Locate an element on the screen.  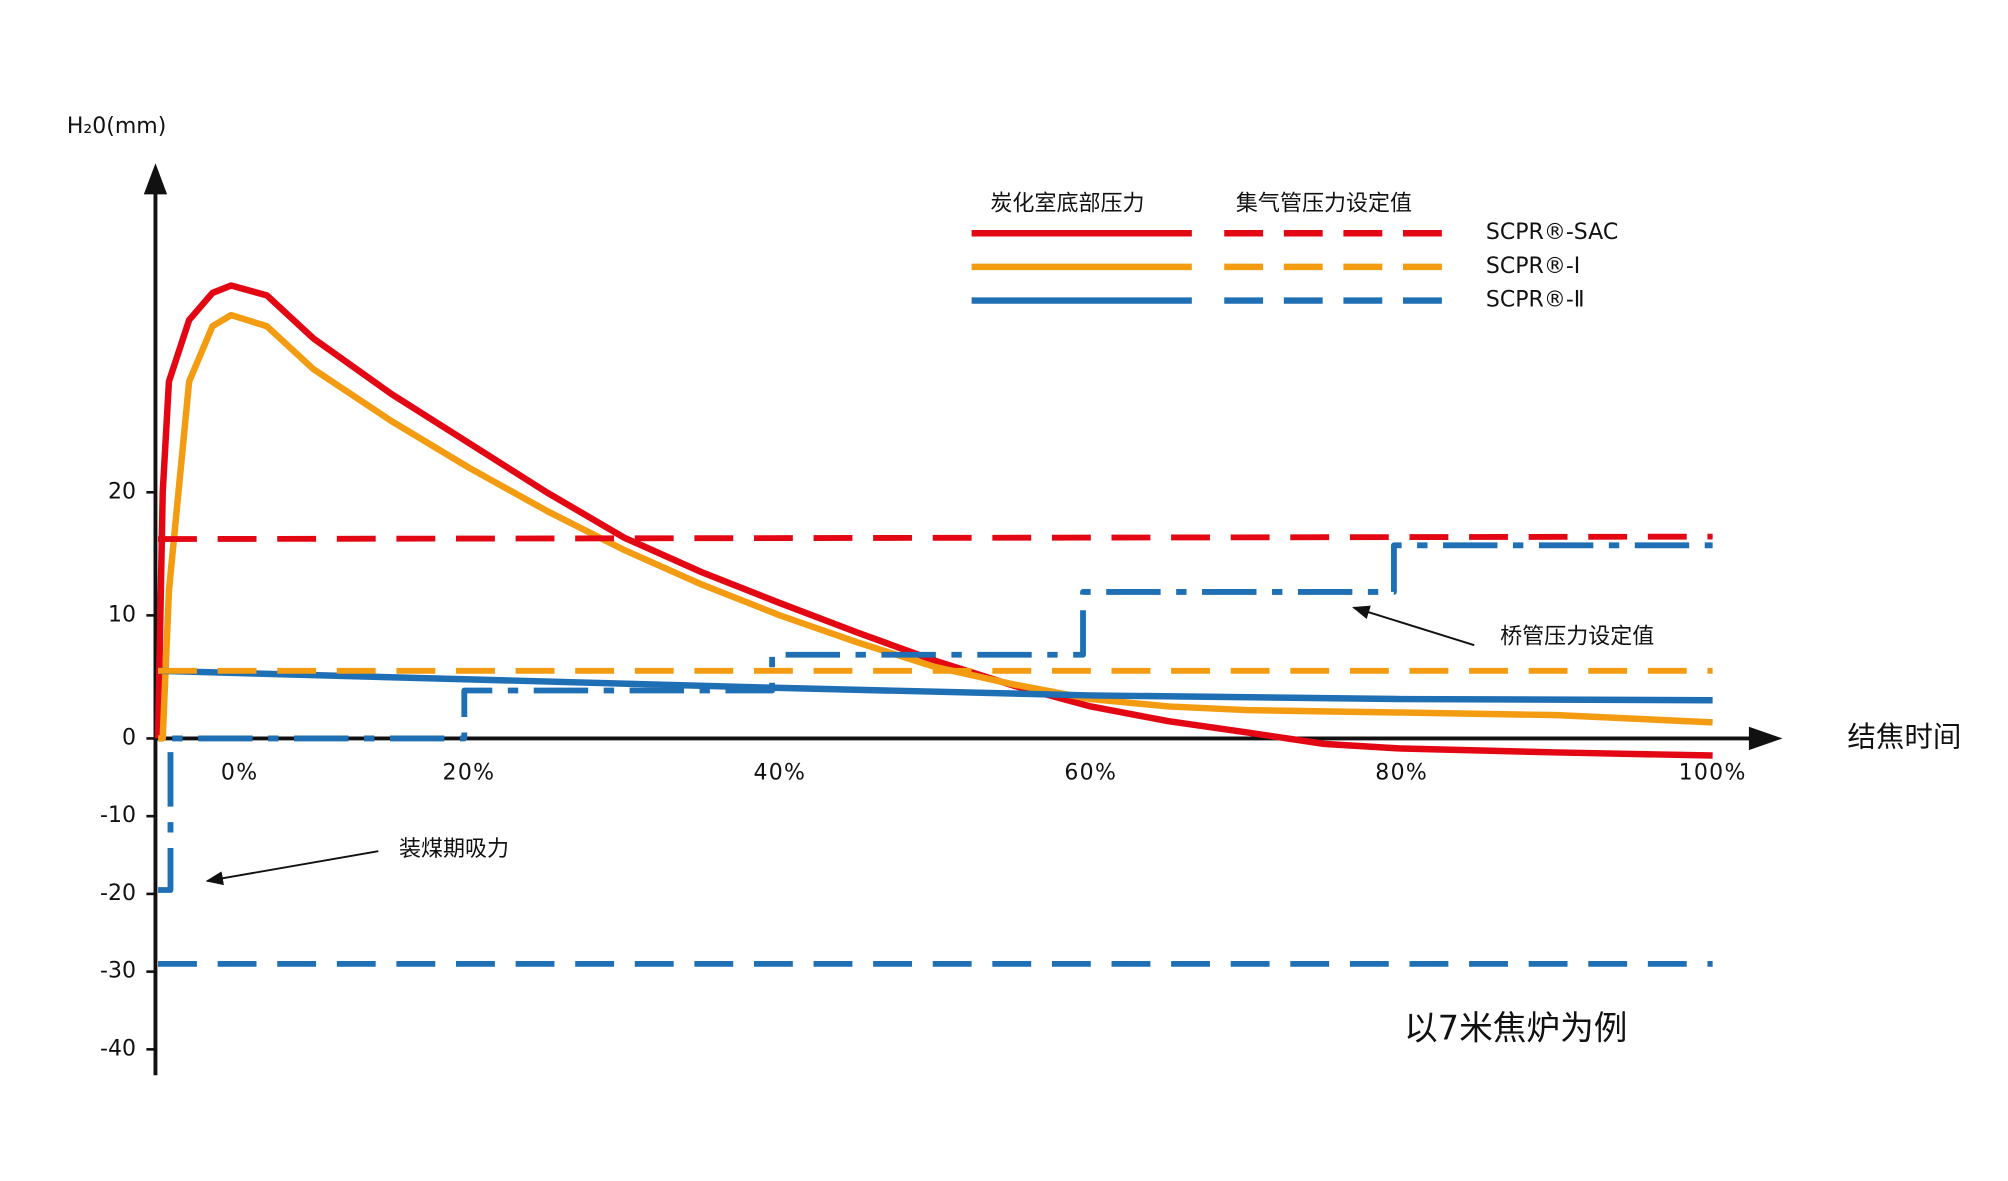
y-tick-label: 0 is located at coordinates (129, 737).